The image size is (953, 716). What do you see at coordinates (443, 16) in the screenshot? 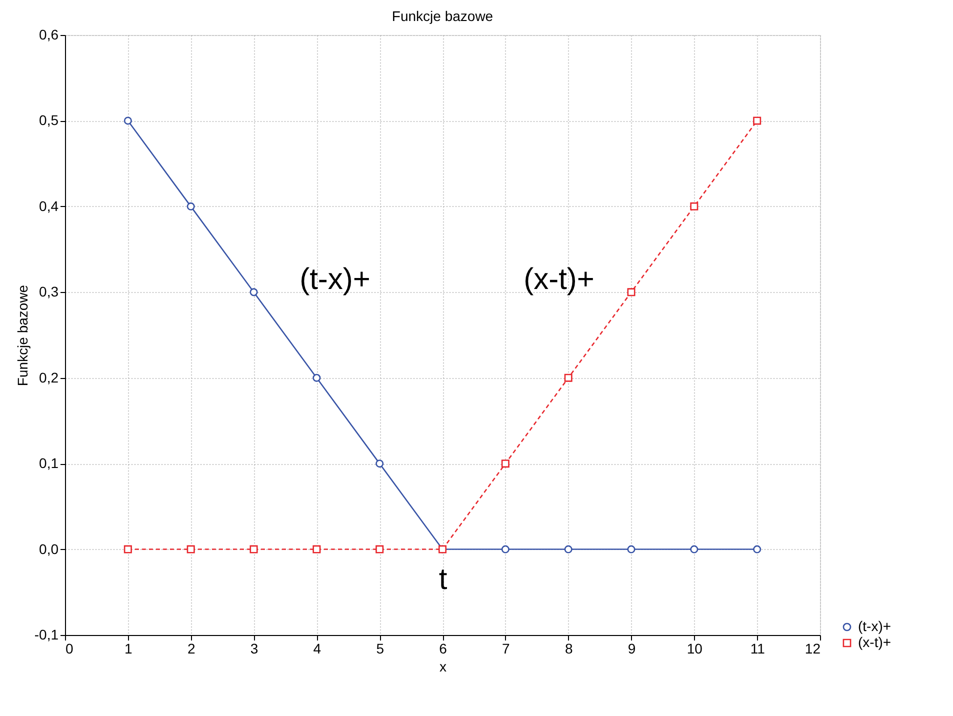
I see `chart-title: Funkcje bazowe` at bounding box center [443, 16].